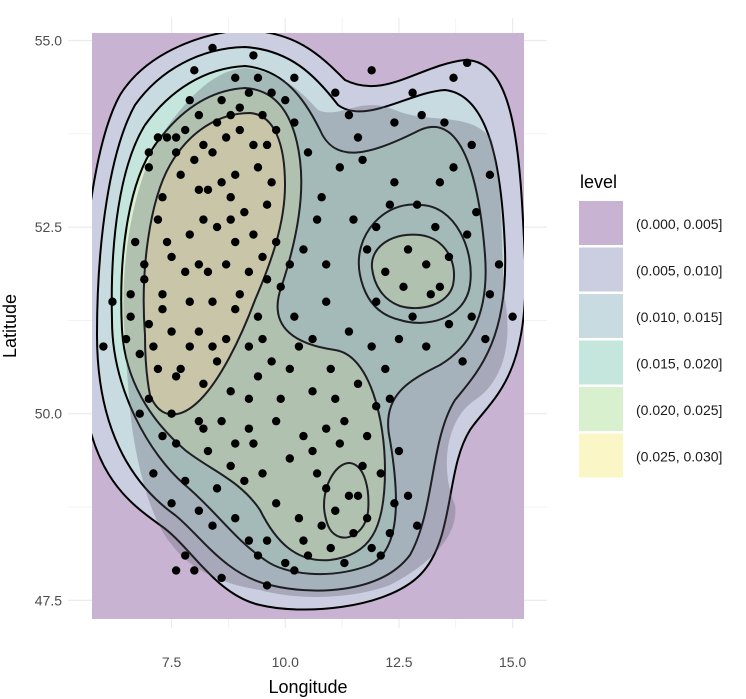 The image size is (746, 699). What do you see at coordinates (413, 271) in the screenshot?
I see `density-peak-east-core` at bounding box center [413, 271].